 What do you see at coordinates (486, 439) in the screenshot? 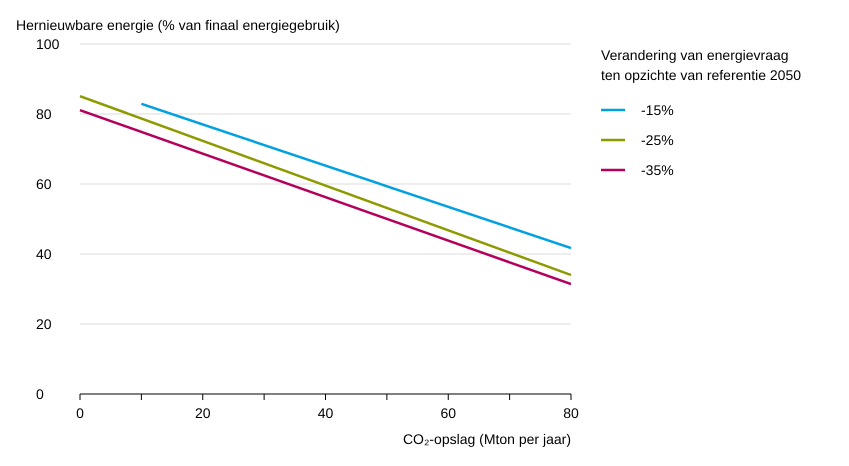
I see `x-axis-title: CO₂-opslag (Mton per jaar)` at bounding box center [486, 439].